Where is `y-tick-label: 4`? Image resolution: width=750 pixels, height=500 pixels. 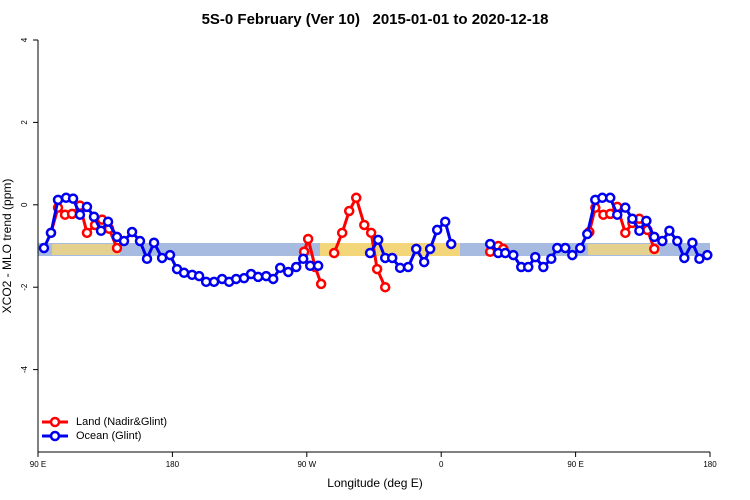
y-tick-label: 4 is located at coordinates (24, 39).